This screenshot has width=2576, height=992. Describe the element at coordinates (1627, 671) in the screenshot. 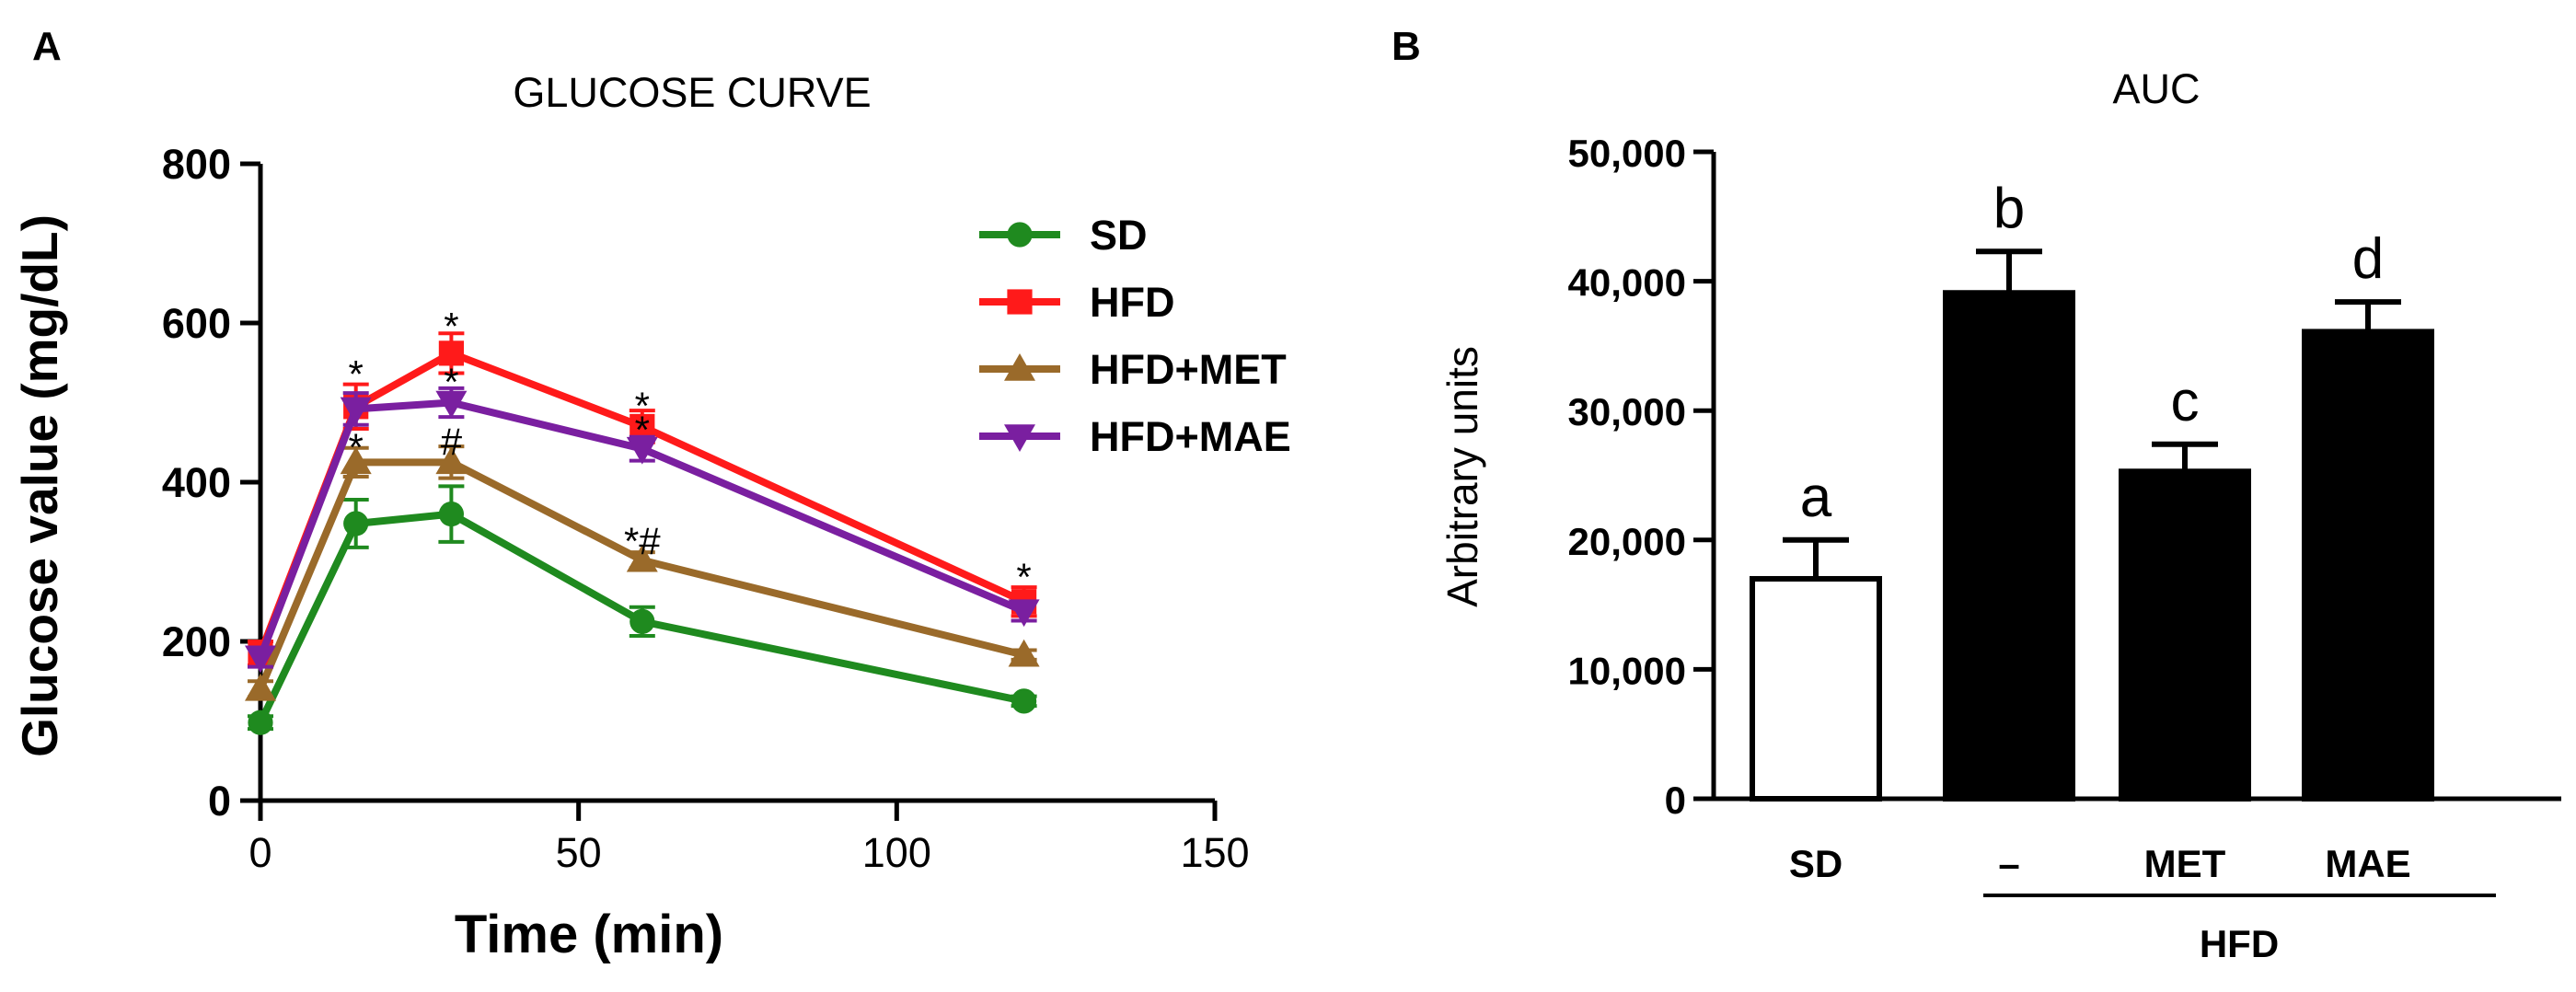

I see `panel-b-y-tick-label: 10,000` at that location.